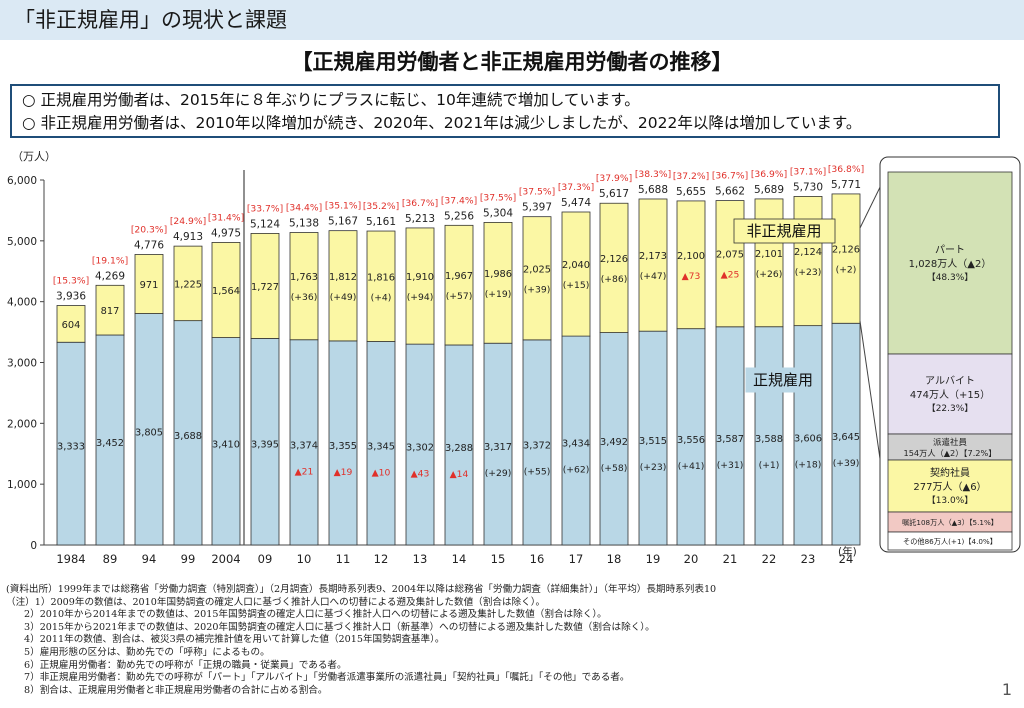 This screenshot has height=708, width=1024. What do you see at coordinates (730, 439) in the screenshot?
I see `regular-value-label: 3,587` at bounding box center [730, 439].